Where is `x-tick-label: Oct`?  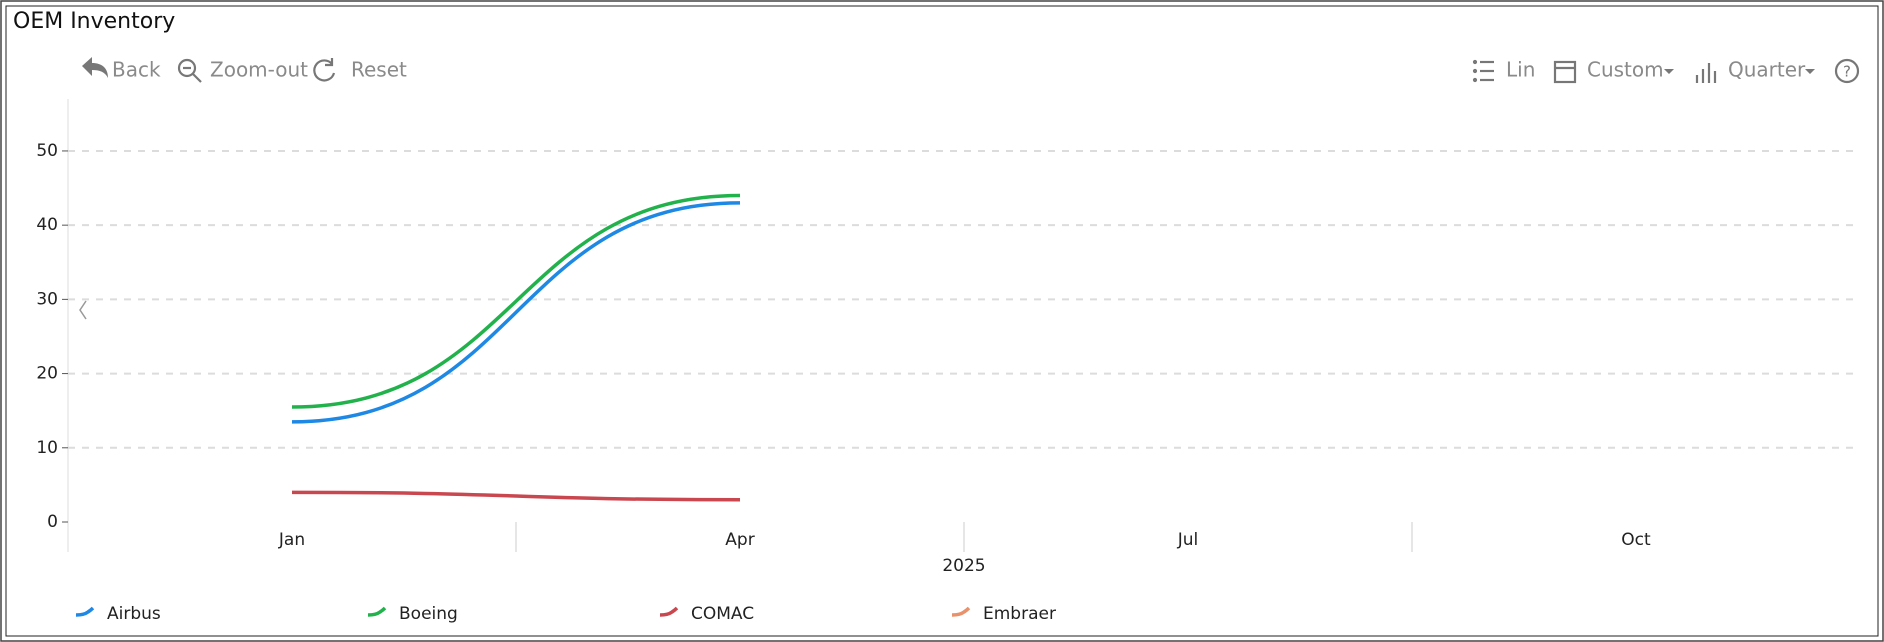 x-tick-label: Oct is located at coordinates (1636, 540).